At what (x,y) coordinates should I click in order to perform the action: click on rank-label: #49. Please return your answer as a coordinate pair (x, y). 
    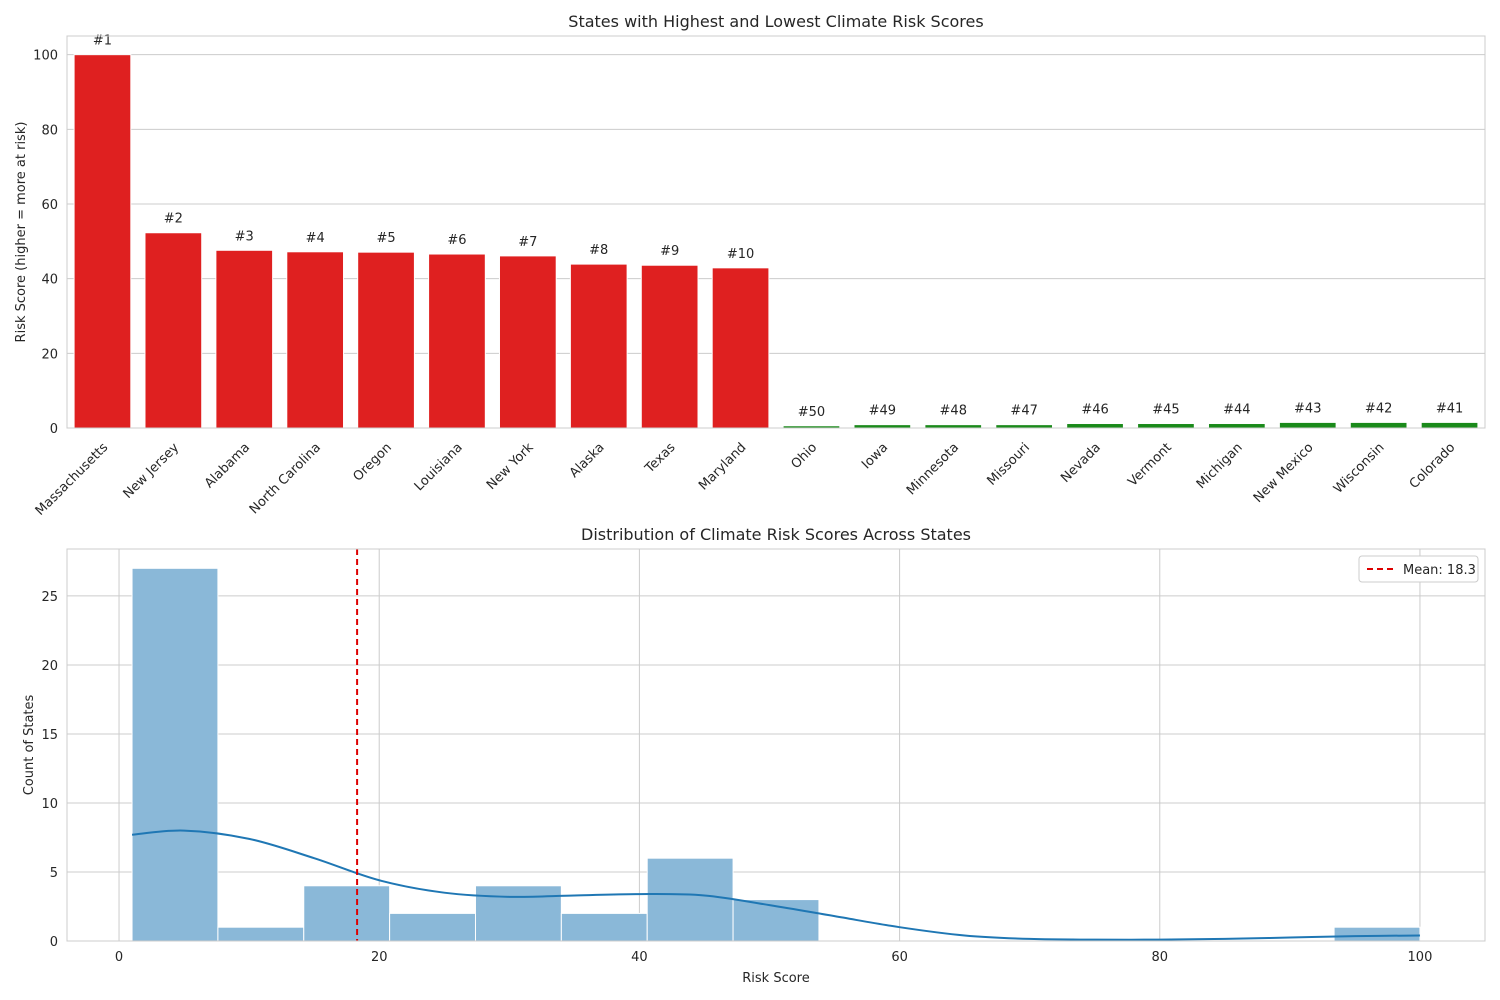
    Looking at the image, I should click on (882, 411).